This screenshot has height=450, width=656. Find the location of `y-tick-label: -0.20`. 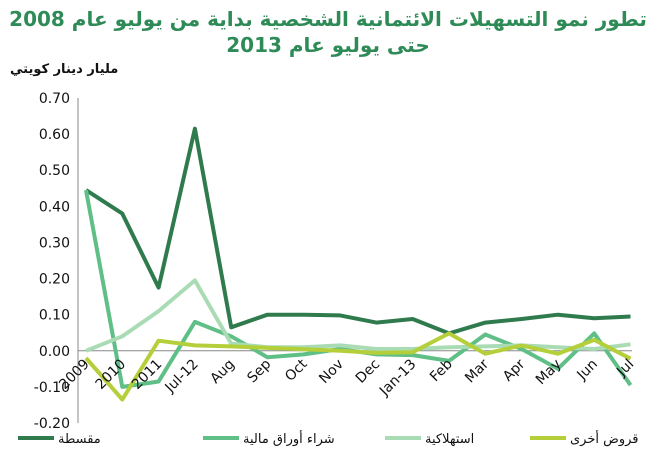

y-tick-label: -0.20 is located at coordinates (52, 424).